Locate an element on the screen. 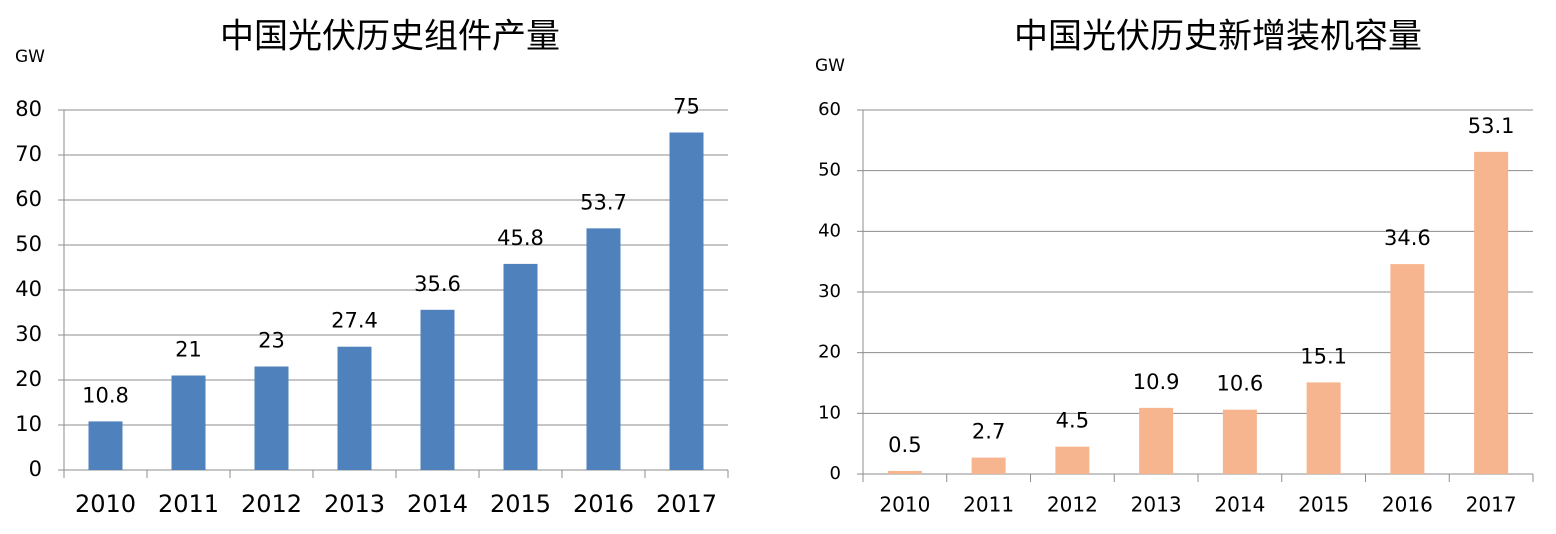 The width and height of the screenshot is (1556, 534). chart-title: 中国光伏历史组件产量 is located at coordinates (390, 37).